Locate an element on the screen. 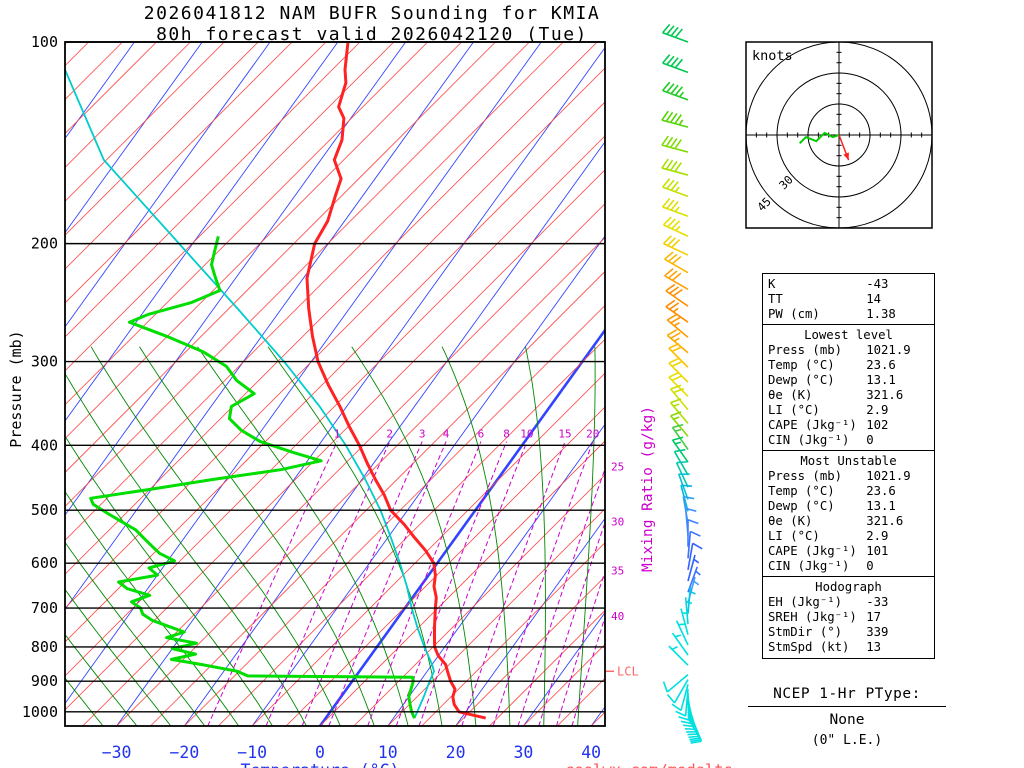 This screenshot has height=768, width=1024. stats-label: CAPE (Jkg⁻¹) is located at coordinates (812, 425).